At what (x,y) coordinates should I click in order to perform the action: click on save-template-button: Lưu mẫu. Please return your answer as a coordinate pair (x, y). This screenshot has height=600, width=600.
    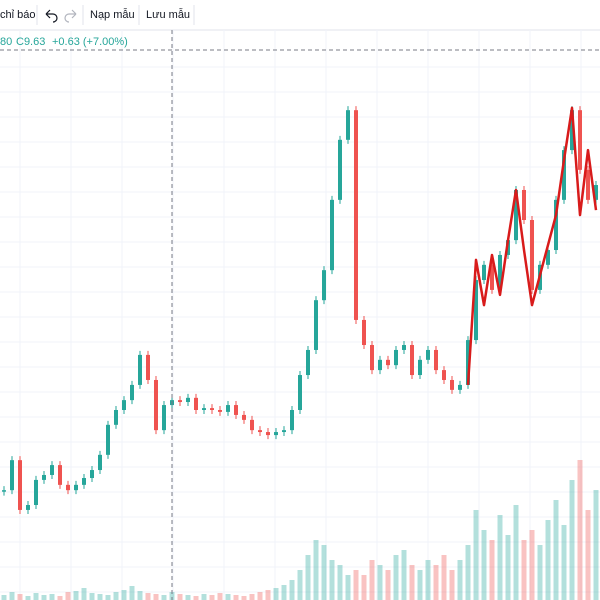
    Looking at the image, I should click on (168, 14).